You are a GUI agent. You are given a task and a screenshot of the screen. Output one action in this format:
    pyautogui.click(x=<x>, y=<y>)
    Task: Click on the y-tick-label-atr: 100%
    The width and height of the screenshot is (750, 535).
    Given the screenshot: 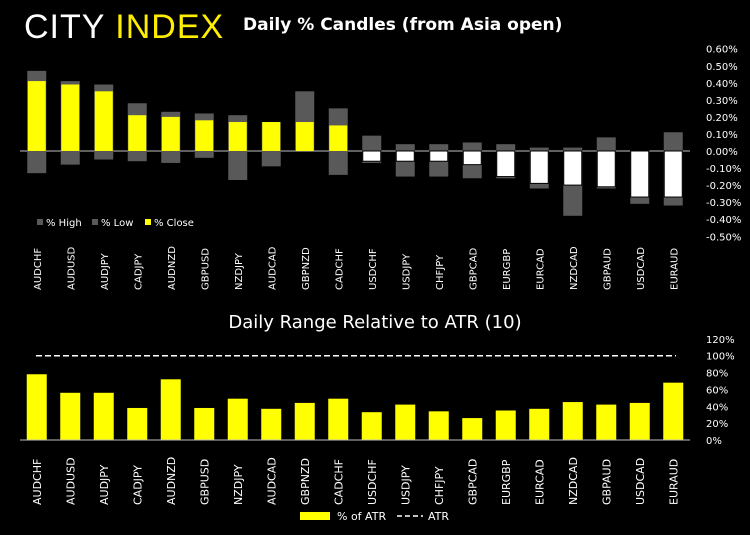 What is the action you would take?
    pyautogui.click(x=720, y=357)
    